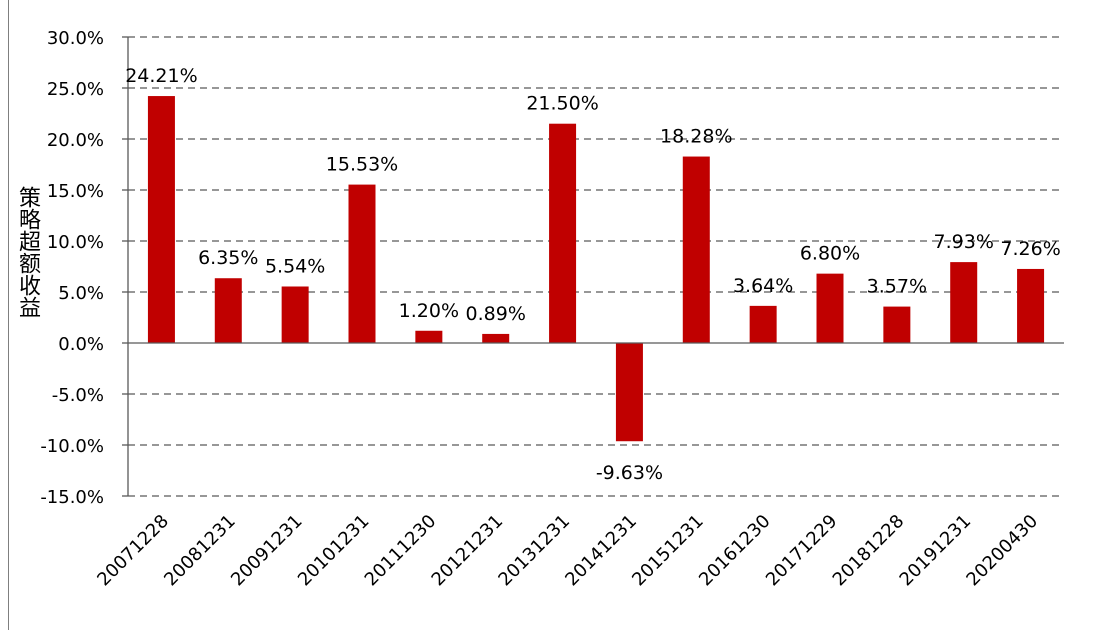 Image resolution: width=1095 pixels, height=630 pixels. Describe the element at coordinates (429, 311) in the screenshot. I see `data-label: 1.20%` at that location.